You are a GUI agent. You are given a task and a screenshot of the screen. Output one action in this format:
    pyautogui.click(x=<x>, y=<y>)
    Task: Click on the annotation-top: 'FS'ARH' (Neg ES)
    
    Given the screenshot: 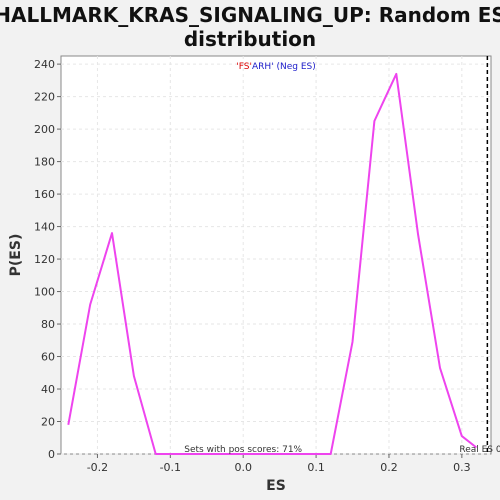 What is the action you would take?
    pyautogui.click(x=275, y=67)
    